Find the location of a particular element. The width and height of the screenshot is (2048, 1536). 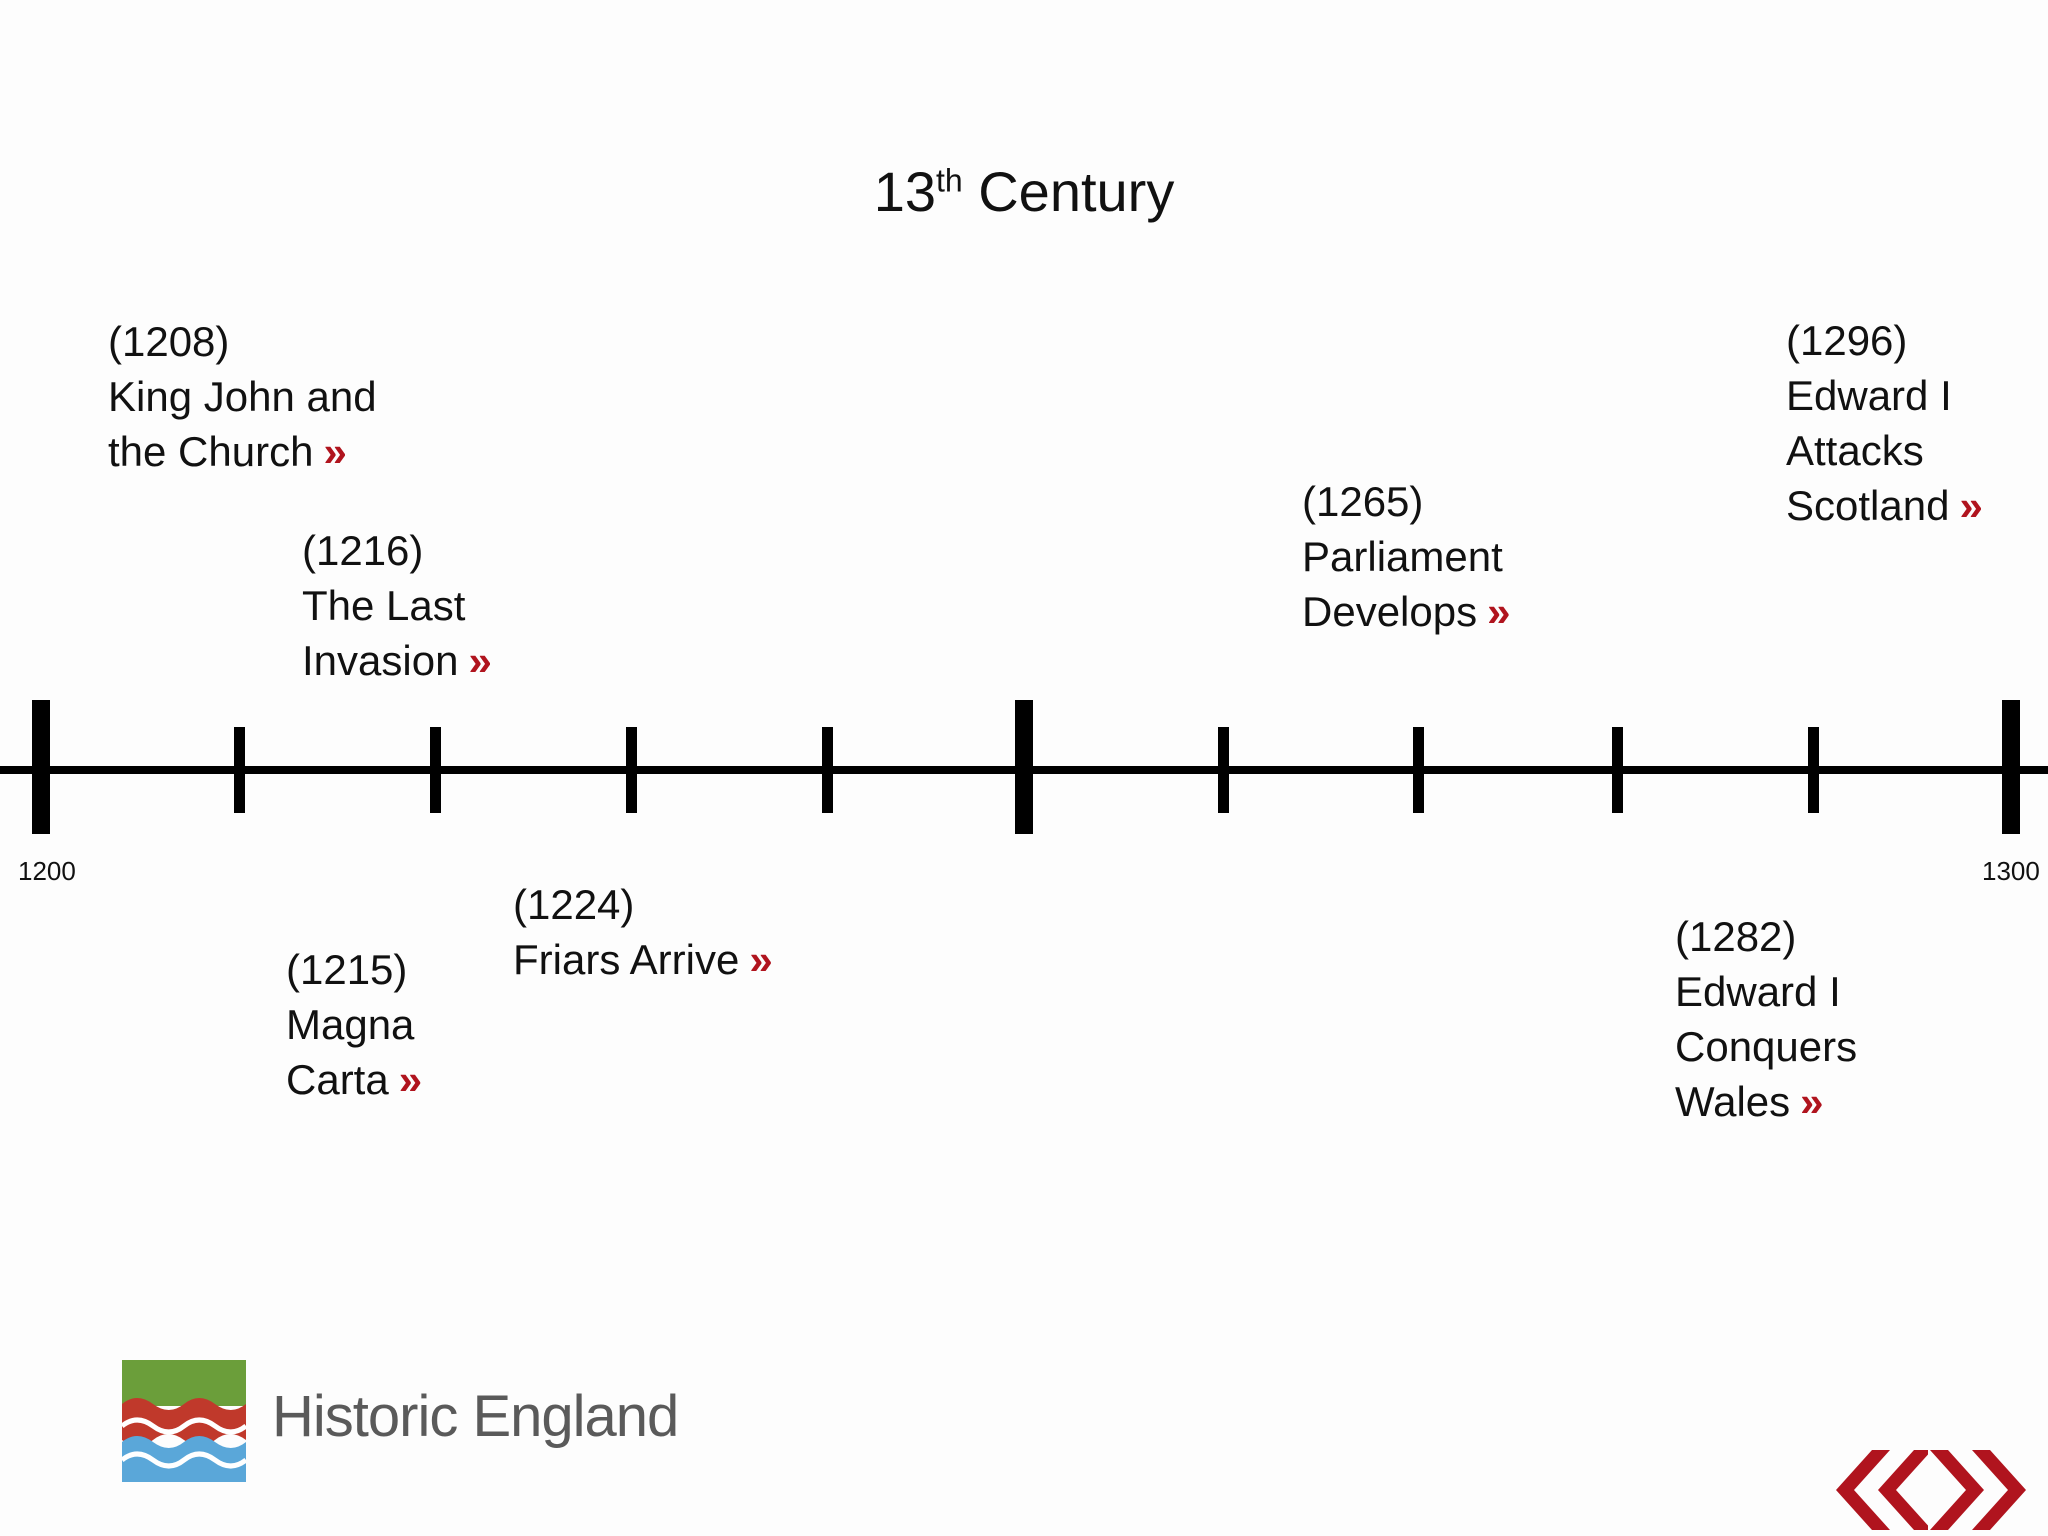

brand-name: Historic England is located at coordinates (475, 1416).